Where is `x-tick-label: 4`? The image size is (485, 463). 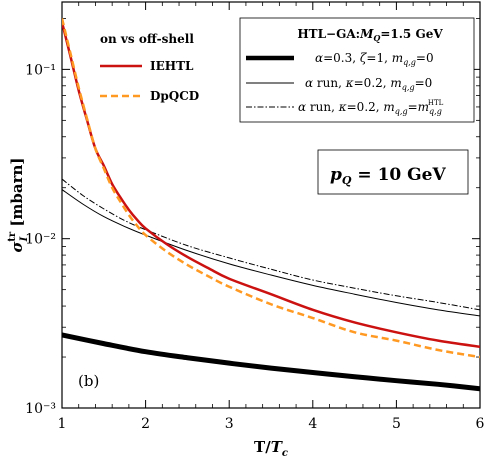 x-tick-label: 4 is located at coordinates (312, 424).